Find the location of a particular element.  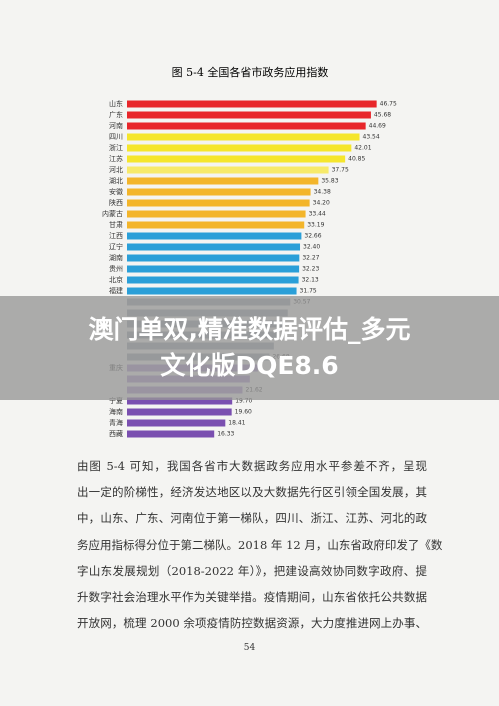

value-label: 44.69 is located at coordinates (377, 126).